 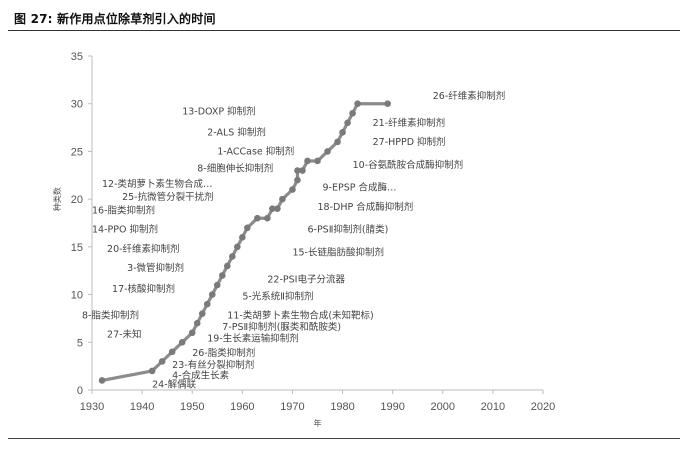 What do you see at coordinates (342, 407) in the screenshot?
I see `x-tick-label: 1980` at bounding box center [342, 407].